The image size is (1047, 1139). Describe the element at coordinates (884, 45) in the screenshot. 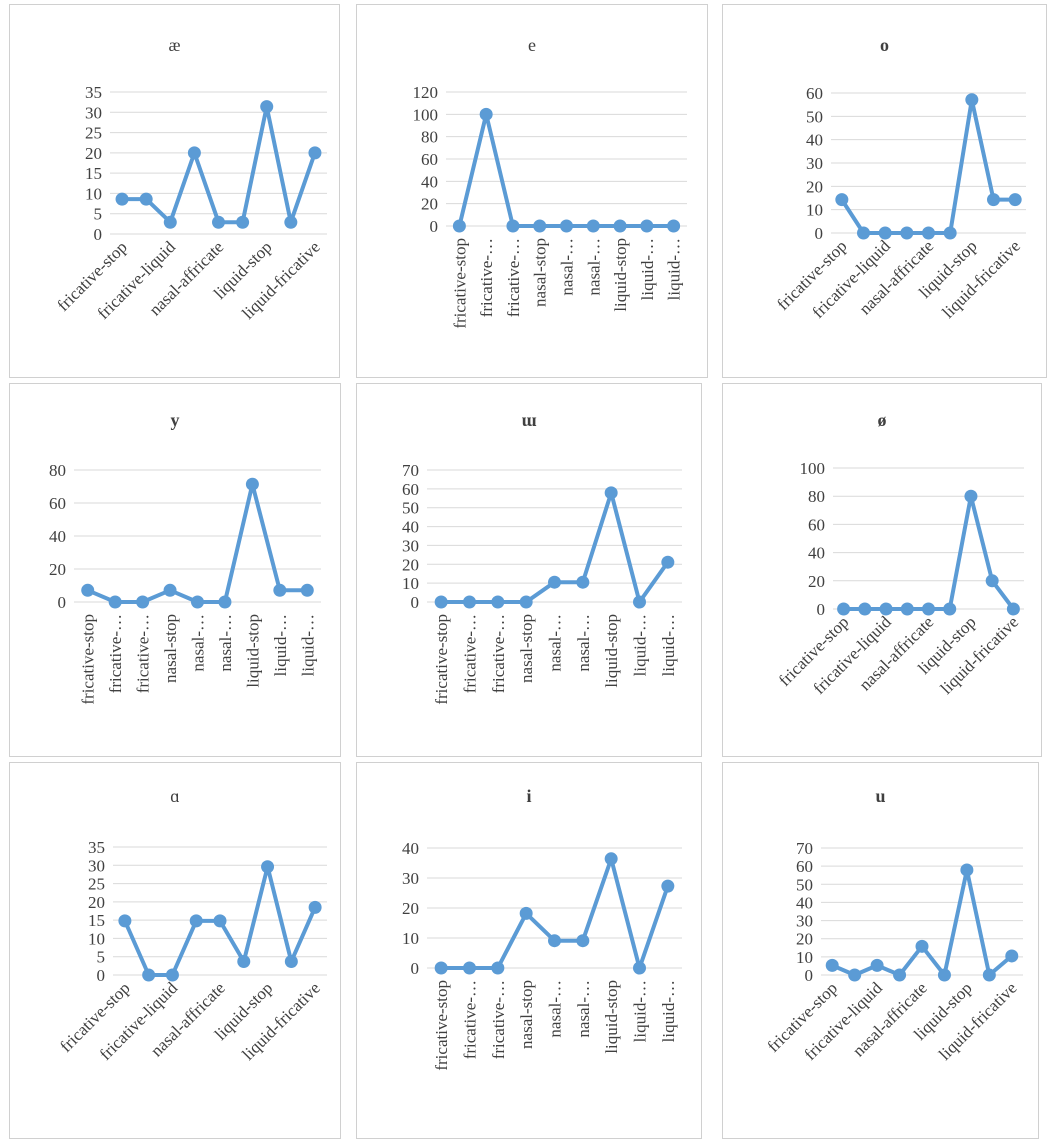

I see `chart-title: o` at that location.